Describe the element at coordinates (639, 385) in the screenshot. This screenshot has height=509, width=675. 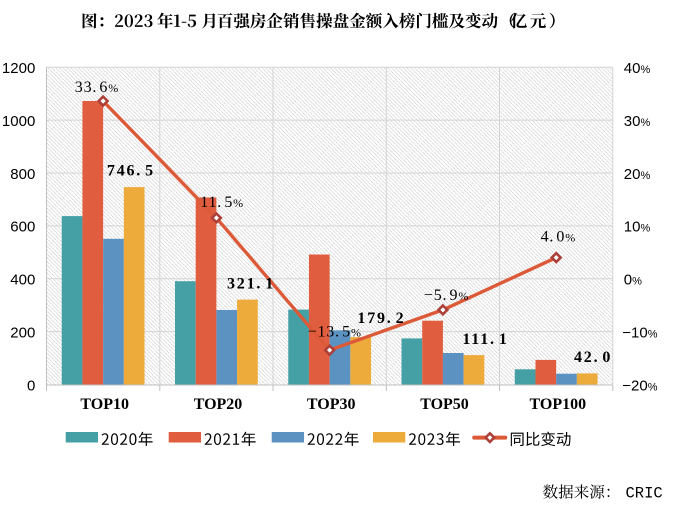
I see `svg-text: −20%` at that location.